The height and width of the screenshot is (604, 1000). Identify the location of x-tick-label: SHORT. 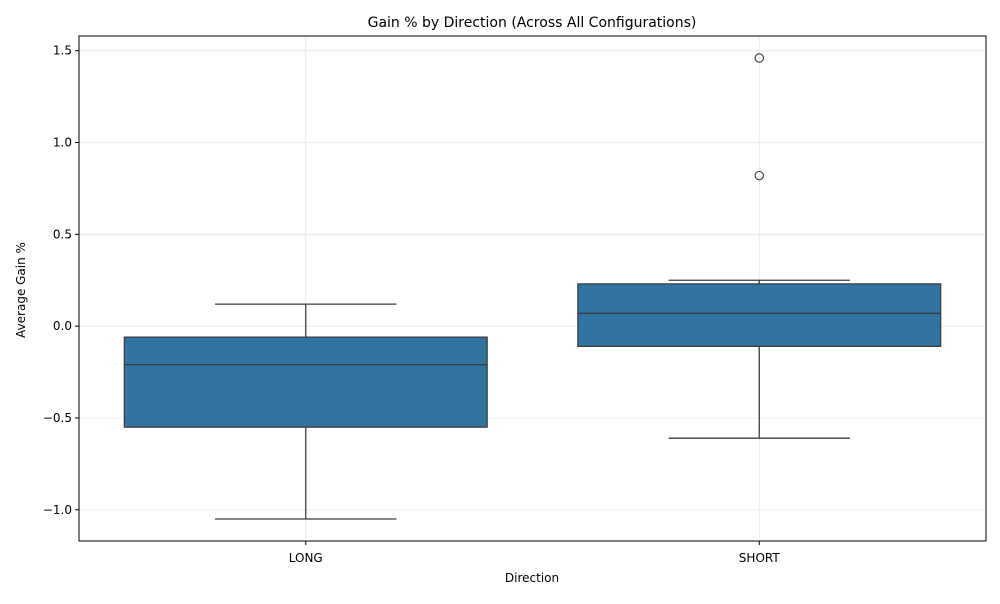
(760, 558).